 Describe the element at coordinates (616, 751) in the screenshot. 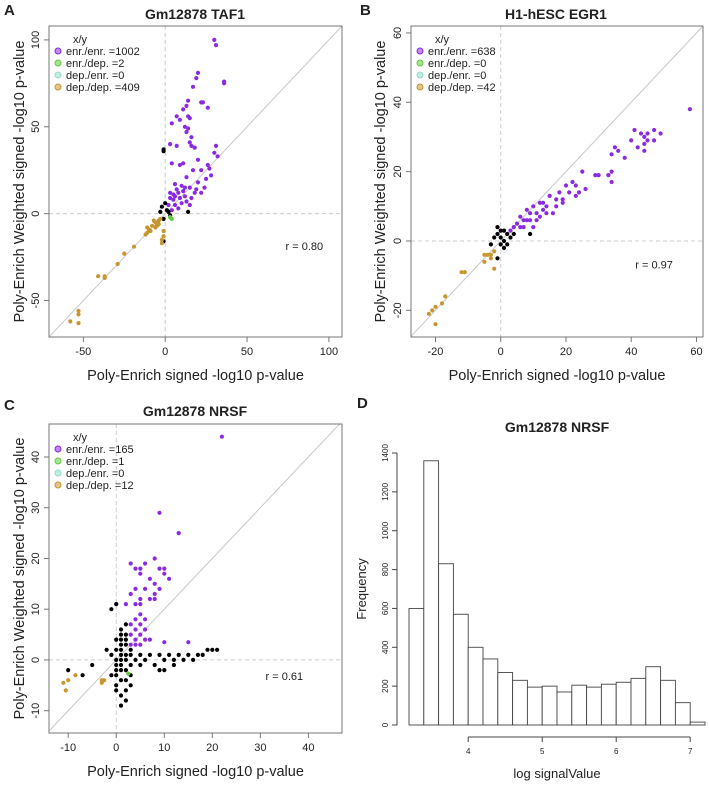

I see `x-tick-label: 6` at that location.